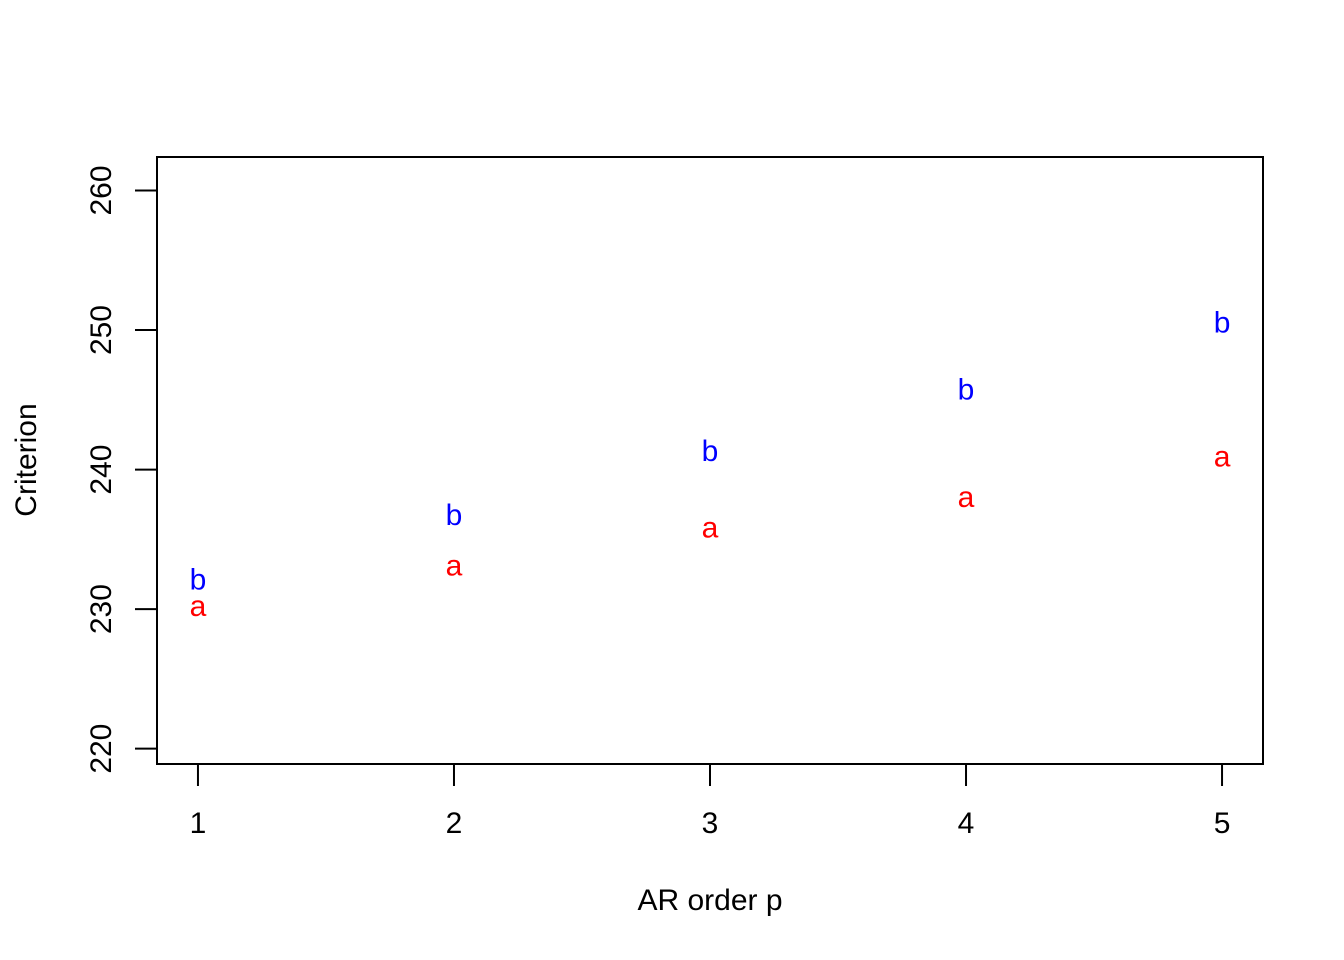  I want to click on x-tick-label: 4, so click(966, 823).